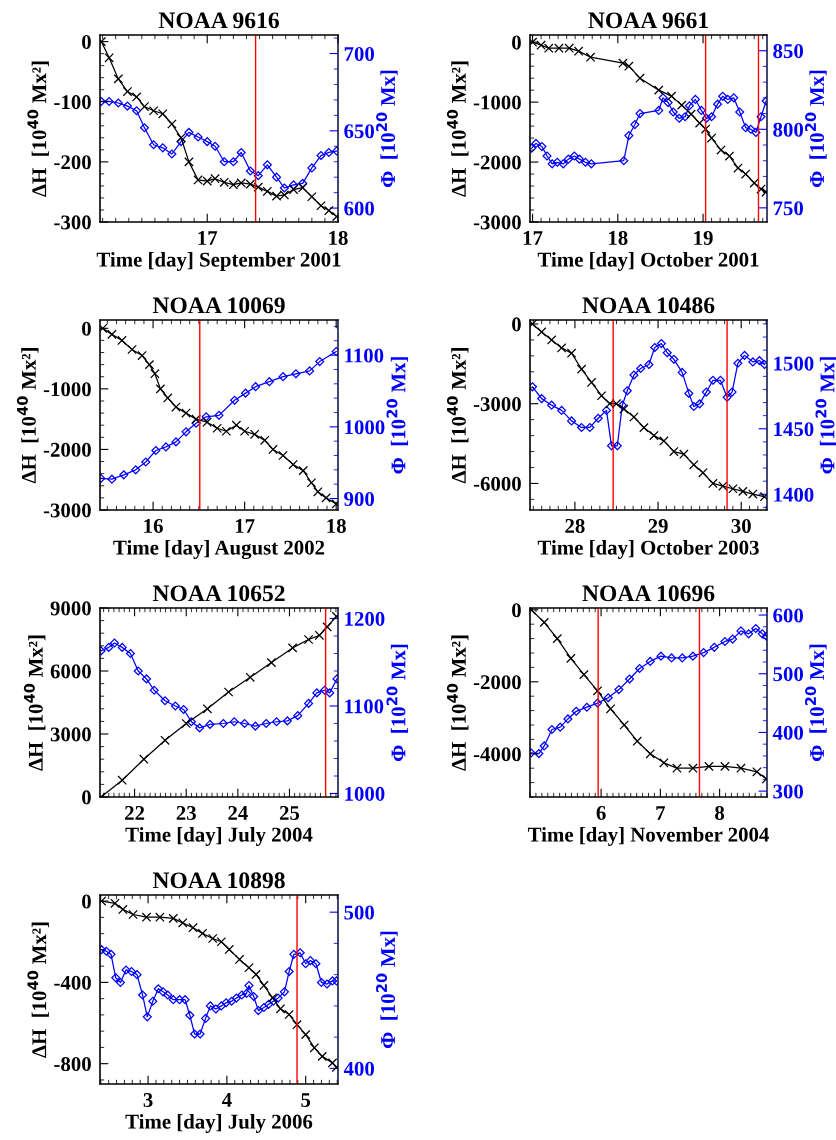 This screenshot has height=1140, width=836. What do you see at coordinates (497, 102) in the screenshot?
I see `y-tick-label: -1000` at bounding box center [497, 102].